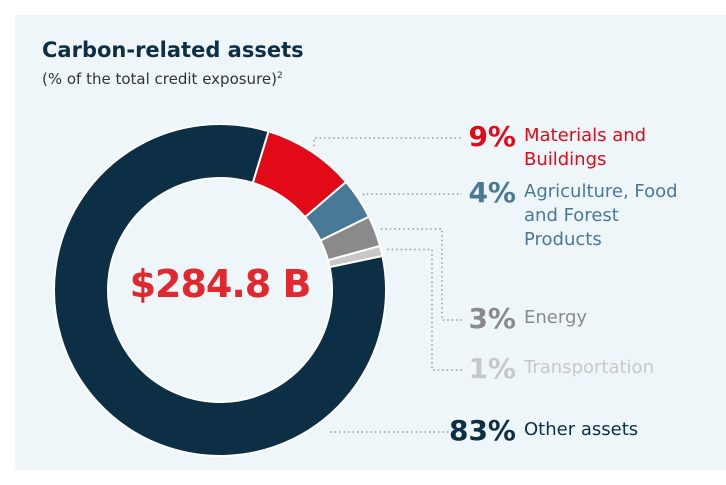  What do you see at coordinates (482, 430) in the screenshot?
I see `value-label: 83%` at bounding box center [482, 430].